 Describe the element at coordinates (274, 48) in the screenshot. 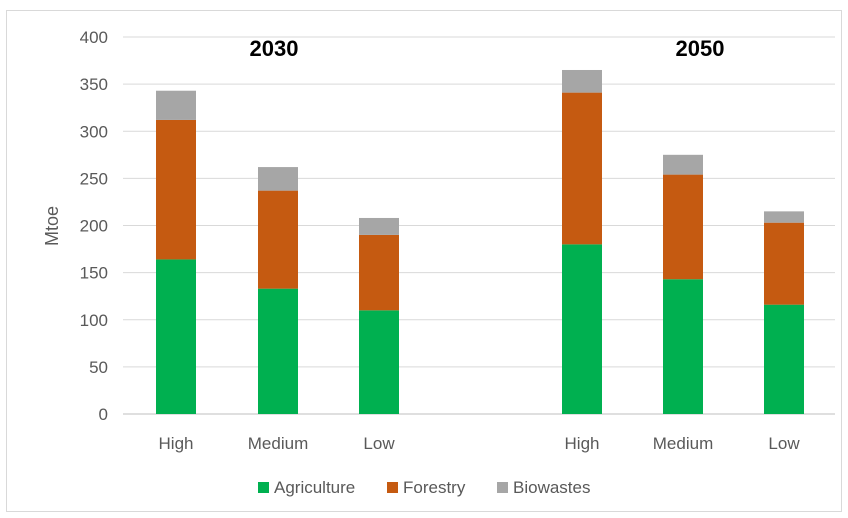

I see `group-title: 2030` at that location.